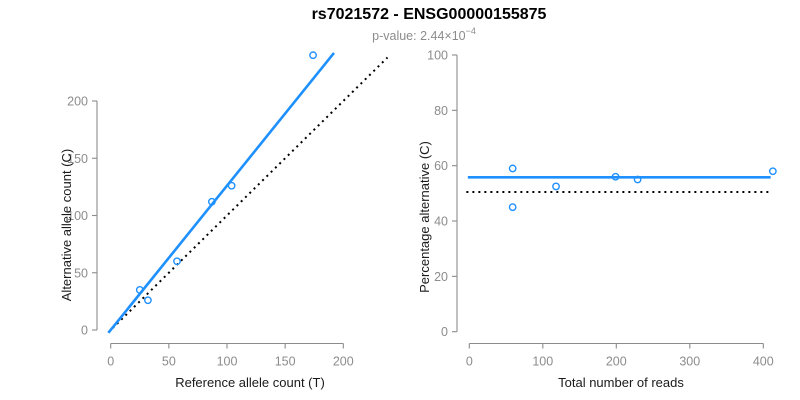  What do you see at coordinates (424, 217) in the screenshot?
I see `y-axis-label: Percentage alternative (C)` at bounding box center [424, 217].